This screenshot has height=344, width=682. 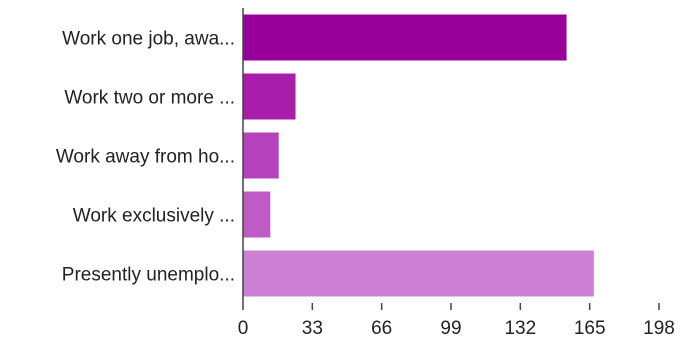 I want to click on x-tick-label-198: 198, so click(x=659, y=328).